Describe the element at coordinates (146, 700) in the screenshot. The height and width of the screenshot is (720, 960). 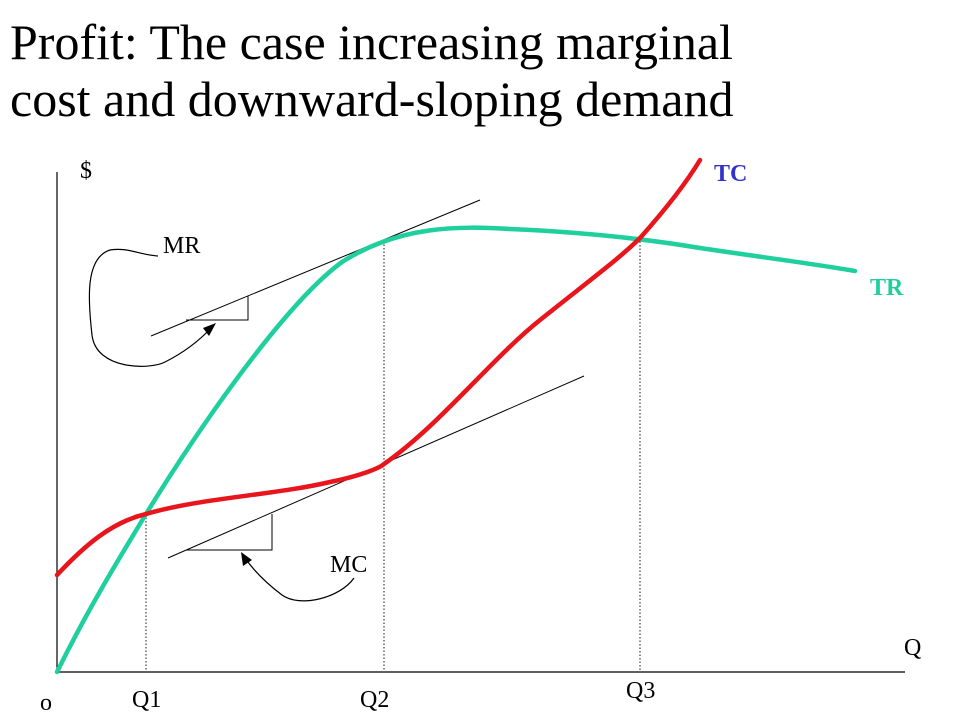
I see `q1-label: Q1` at that location.